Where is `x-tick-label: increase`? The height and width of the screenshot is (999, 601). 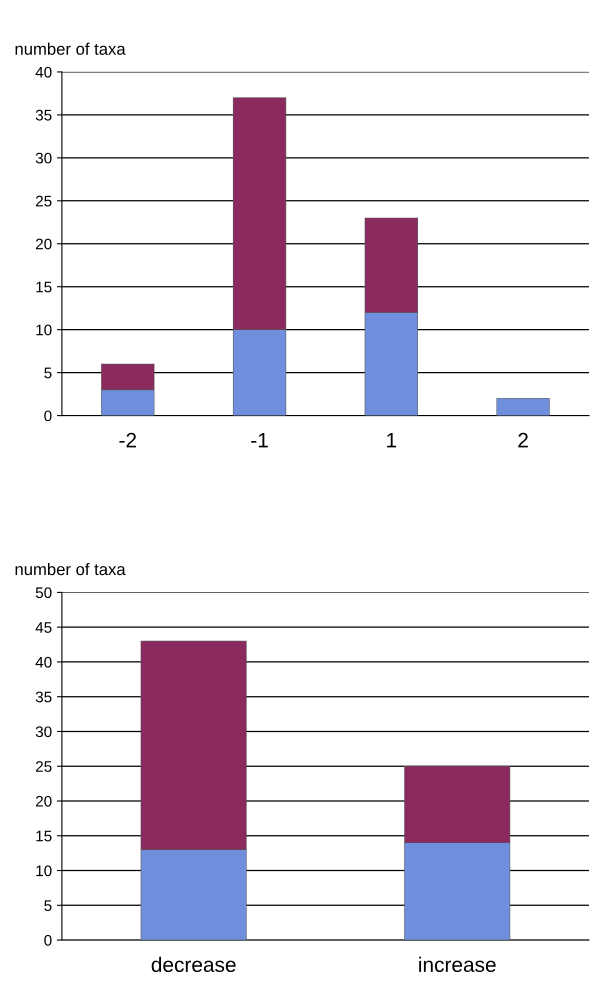
x-tick-label: increase is located at coordinates (457, 964).